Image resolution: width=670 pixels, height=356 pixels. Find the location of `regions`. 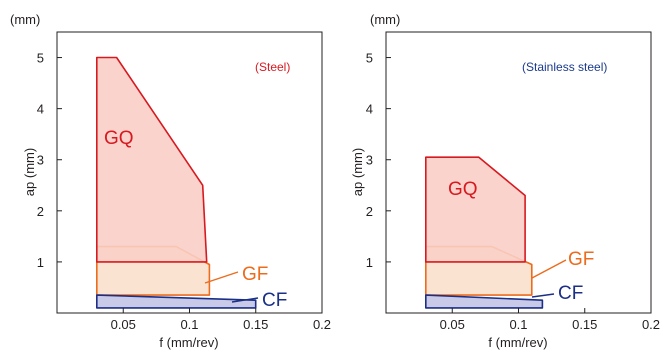

regions is located at coordinates (484, 232).